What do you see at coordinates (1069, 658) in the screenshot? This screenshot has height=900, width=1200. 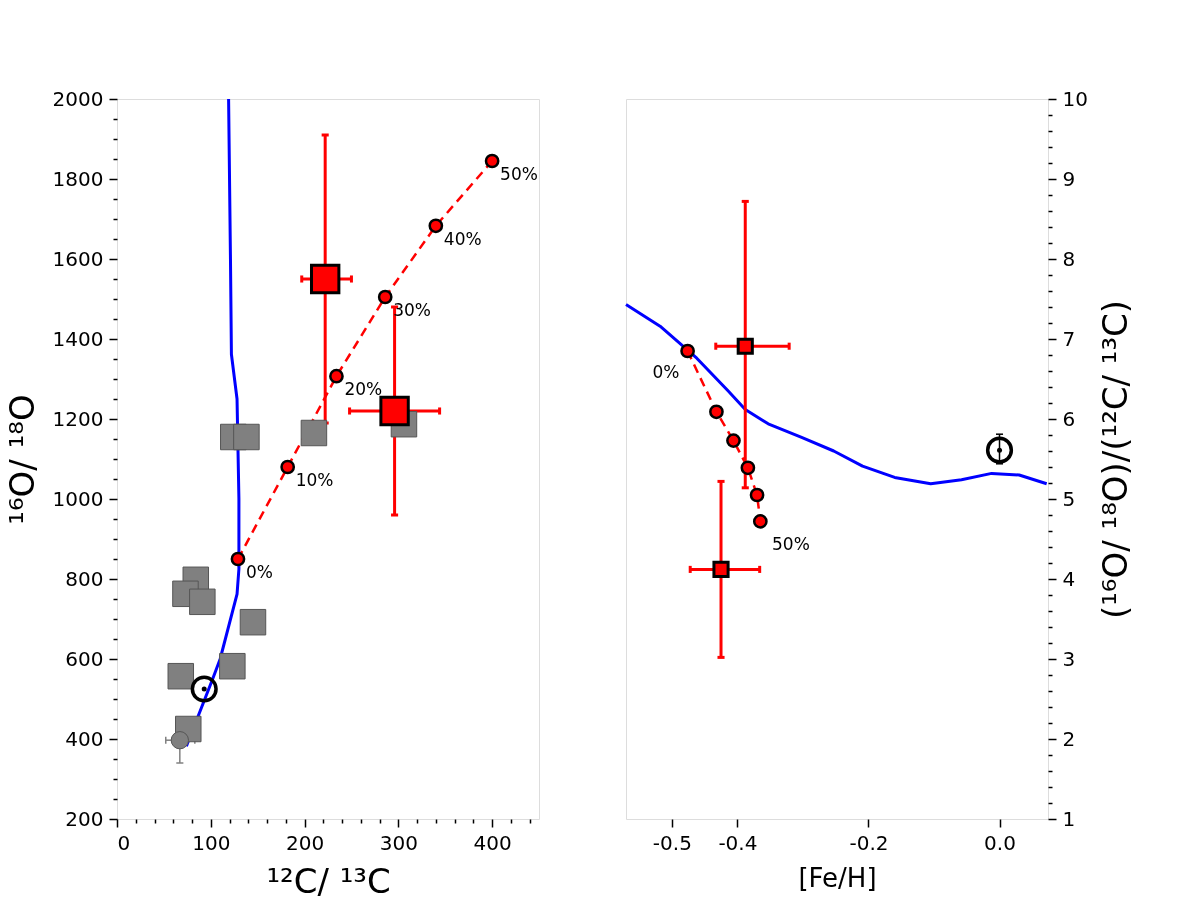 I see `y2-tick-label: 3` at bounding box center [1069, 658].